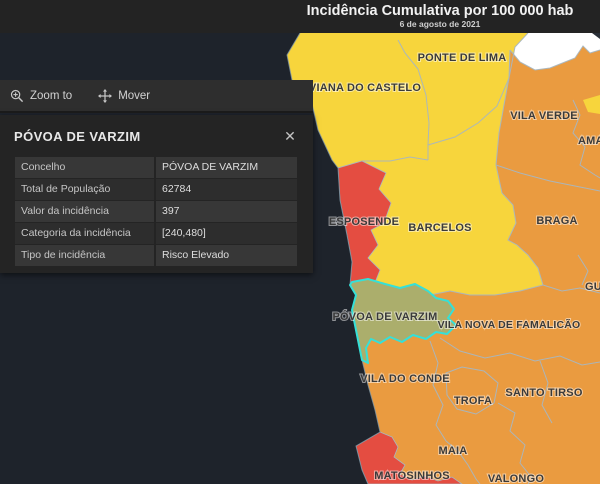 Image resolution: width=600 pixels, height=484 pixels. What do you see at coordinates (290, 136) in the screenshot?
I see `close-icon: ✕` at bounding box center [290, 136].